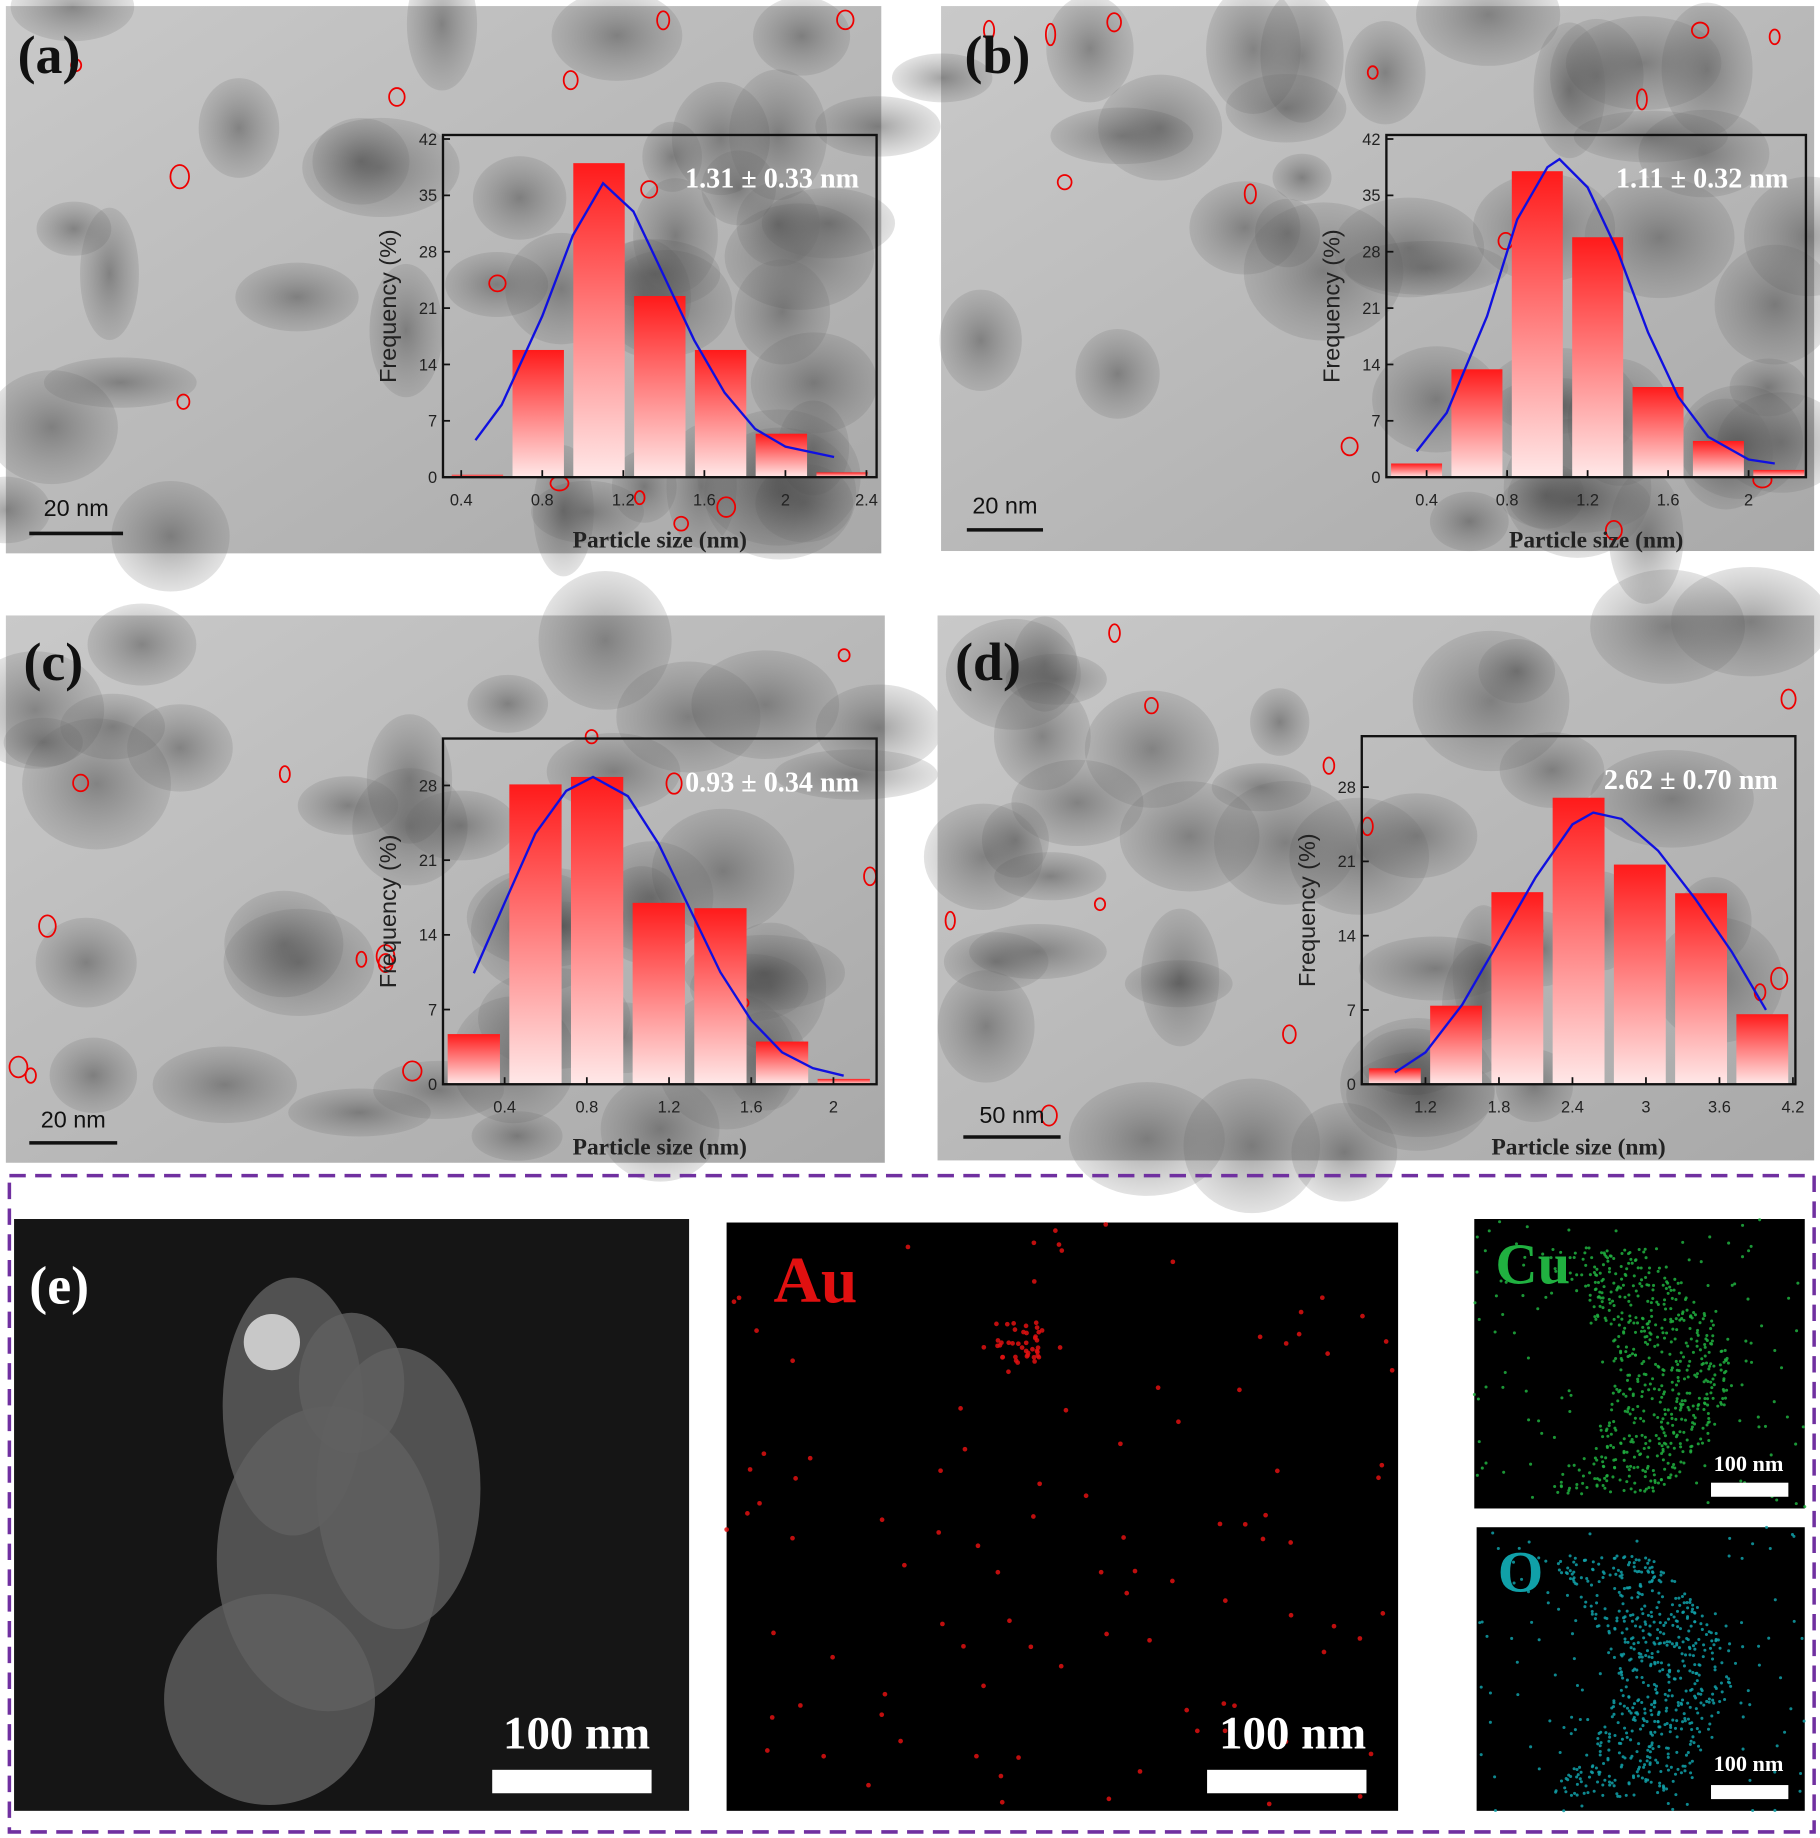  Describe the element at coordinates (1371, 309) in the screenshot. I see `y-tick-label: 21` at that location.